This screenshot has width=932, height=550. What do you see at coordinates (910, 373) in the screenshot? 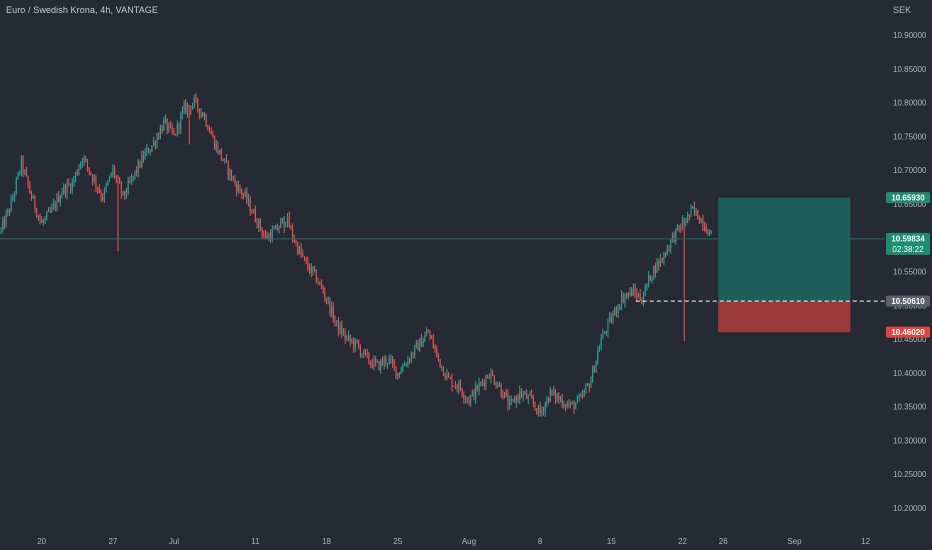
I see `y-tick-label: 10.40000` at bounding box center [910, 373].